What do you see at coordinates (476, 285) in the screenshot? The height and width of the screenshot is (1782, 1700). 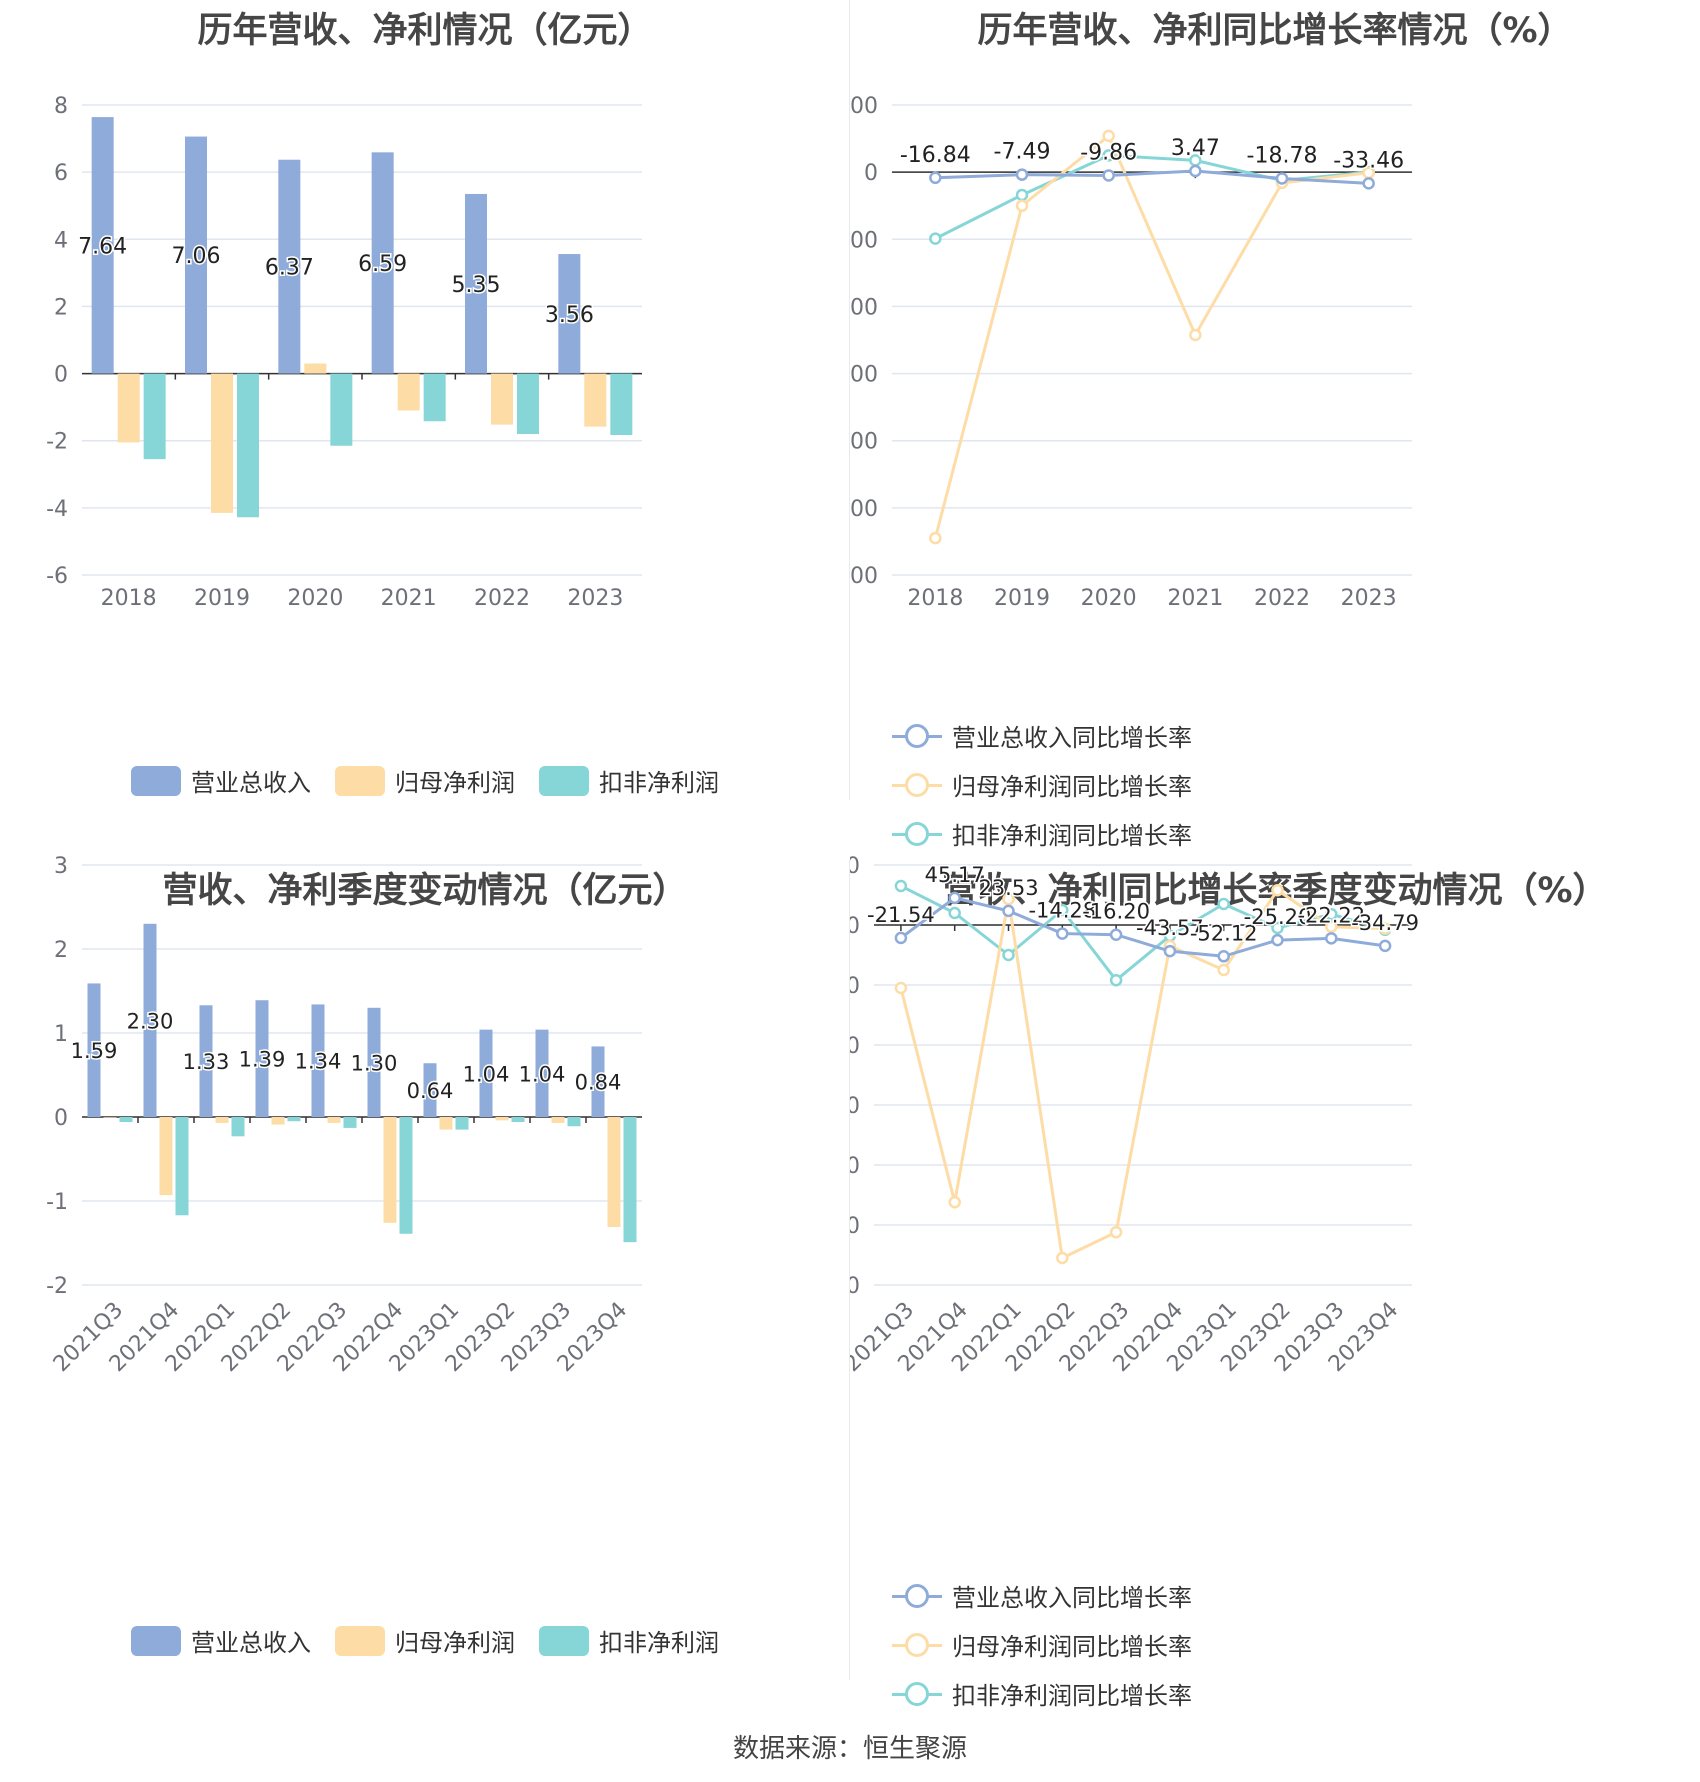 I see `data-label: 5.35` at bounding box center [476, 285].